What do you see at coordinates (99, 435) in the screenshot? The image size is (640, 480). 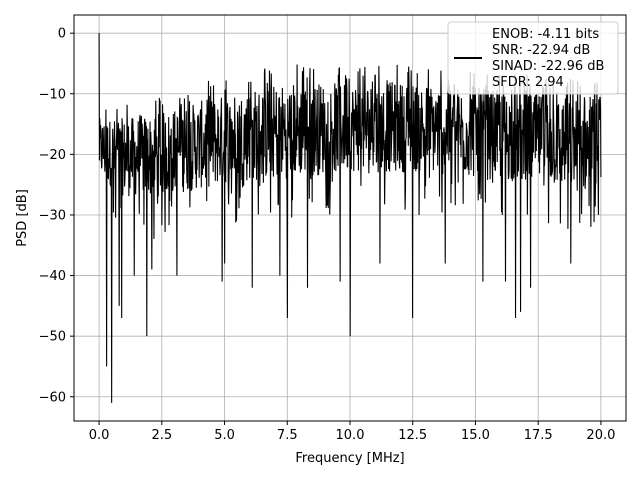 I see `x-tick-label: 0.0` at bounding box center [99, 435].